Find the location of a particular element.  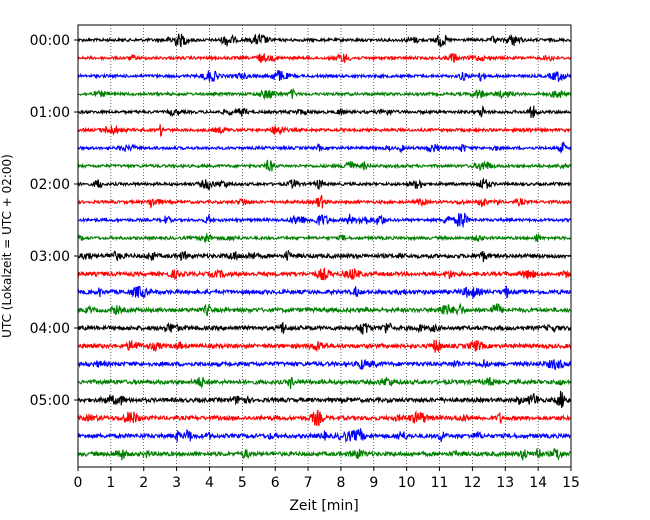

x-tick-label: 9 is located at coordinates (373, 483).